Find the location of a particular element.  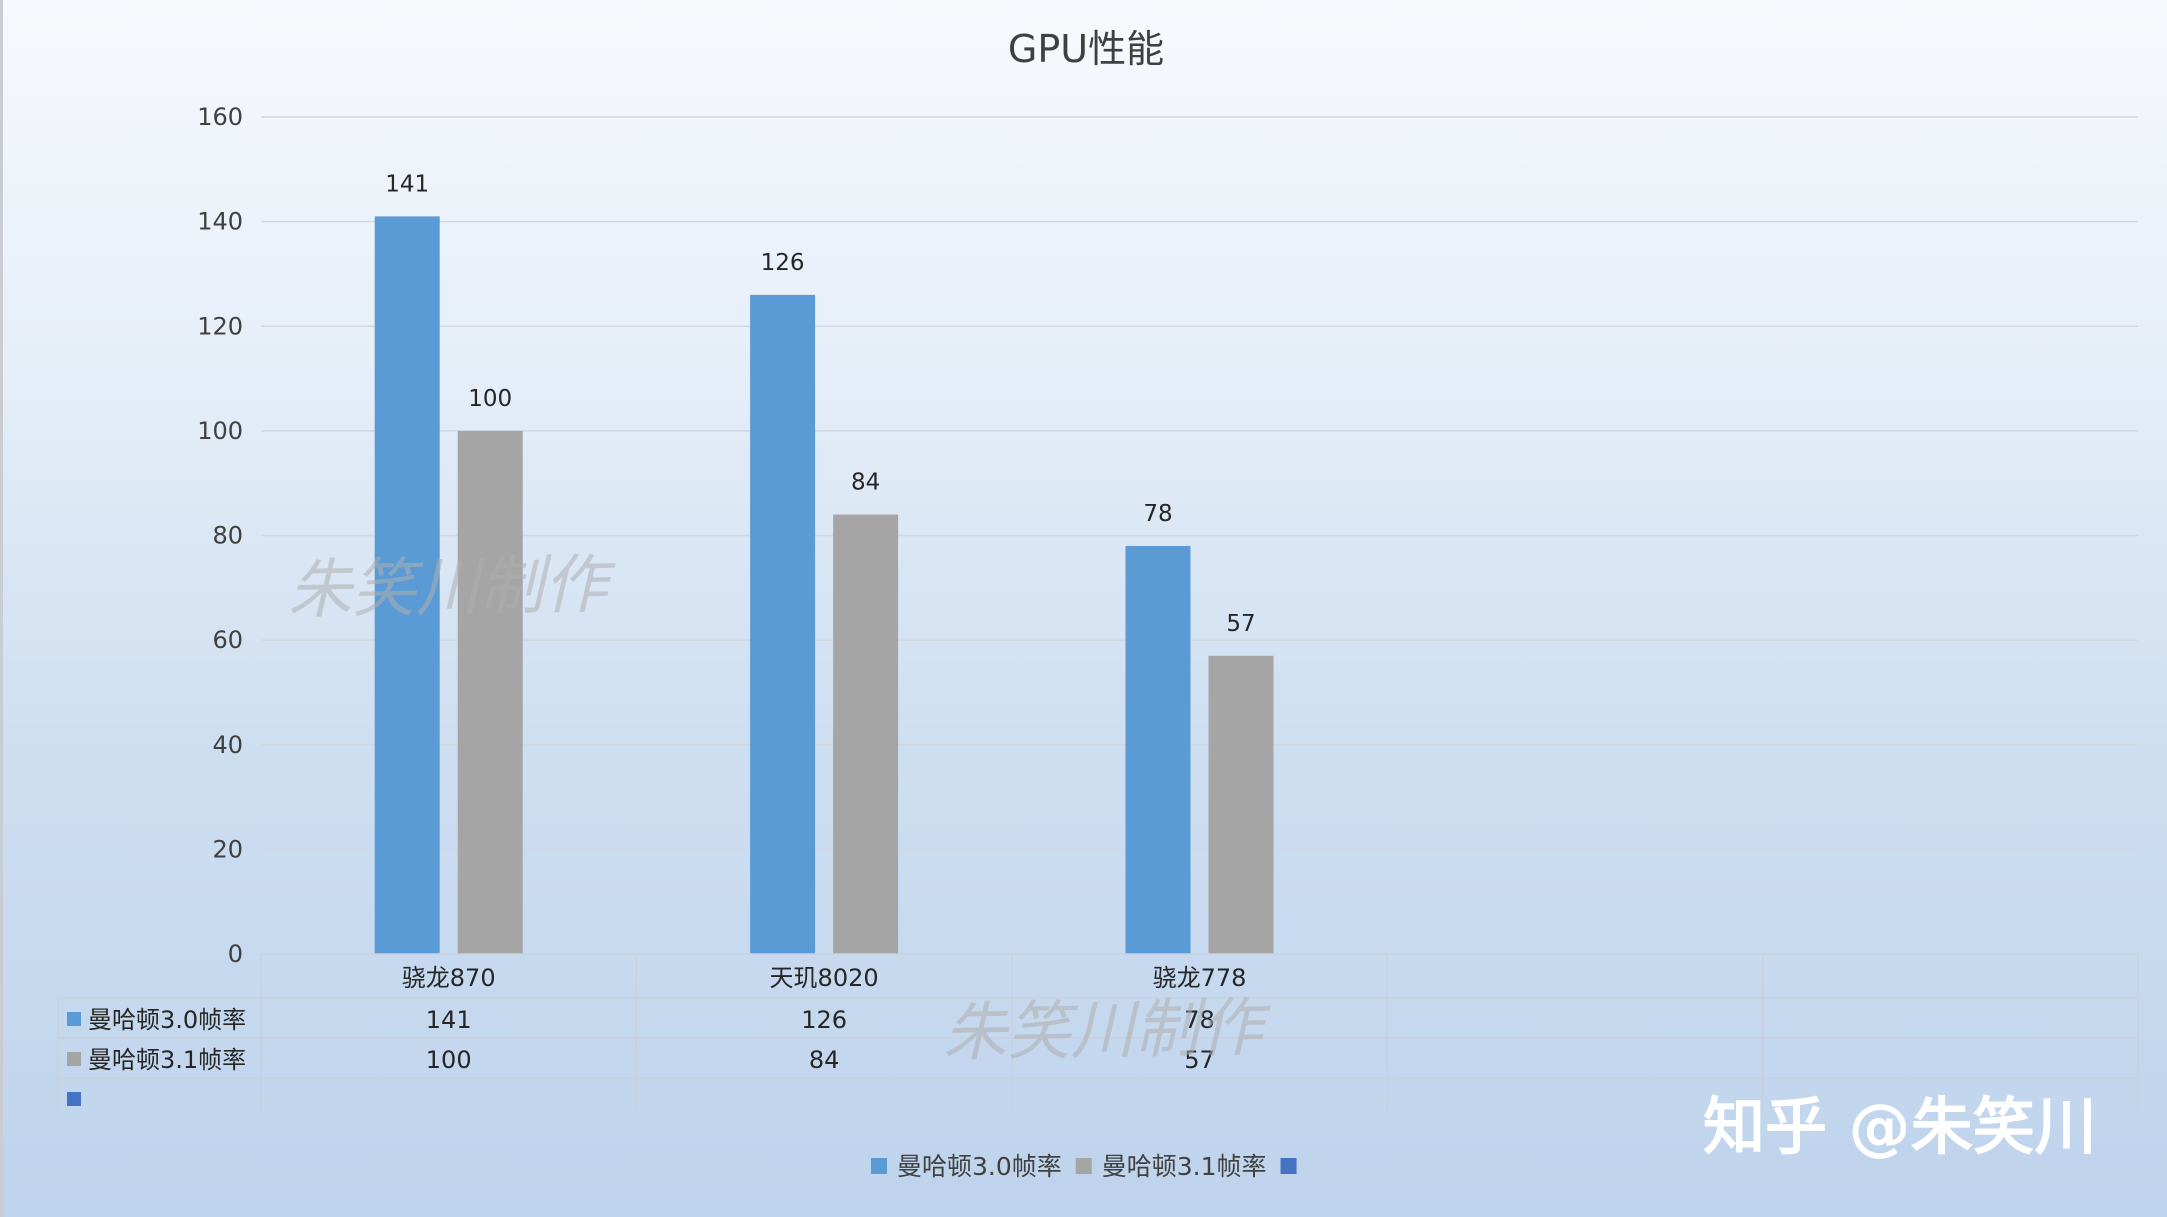

table-value: 126 is located at coordinates (824, 1020).